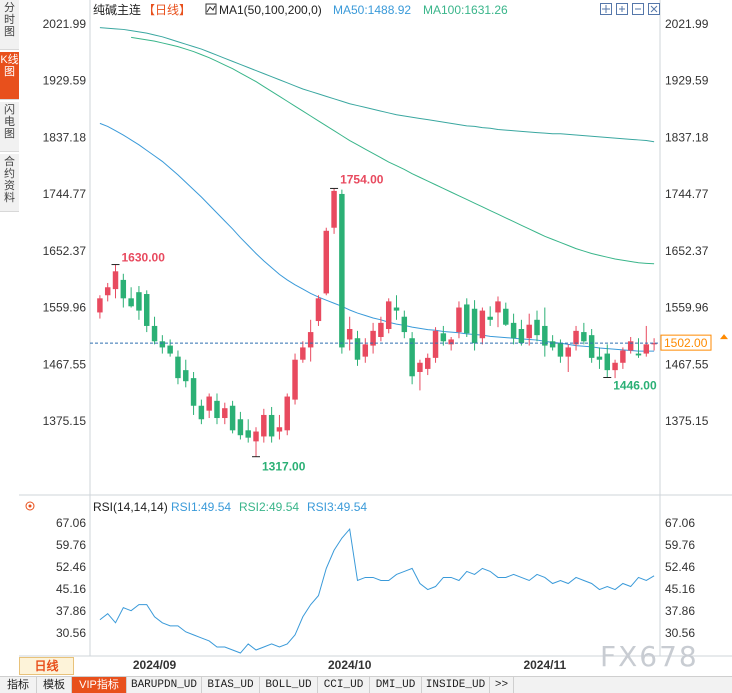 The width and height of the screenshot is (732, 693). What do you see at coordinates (65, 421) in the screenshot?
I see `main-ytick-left: 1375.15` at bounding box center [65, 421].